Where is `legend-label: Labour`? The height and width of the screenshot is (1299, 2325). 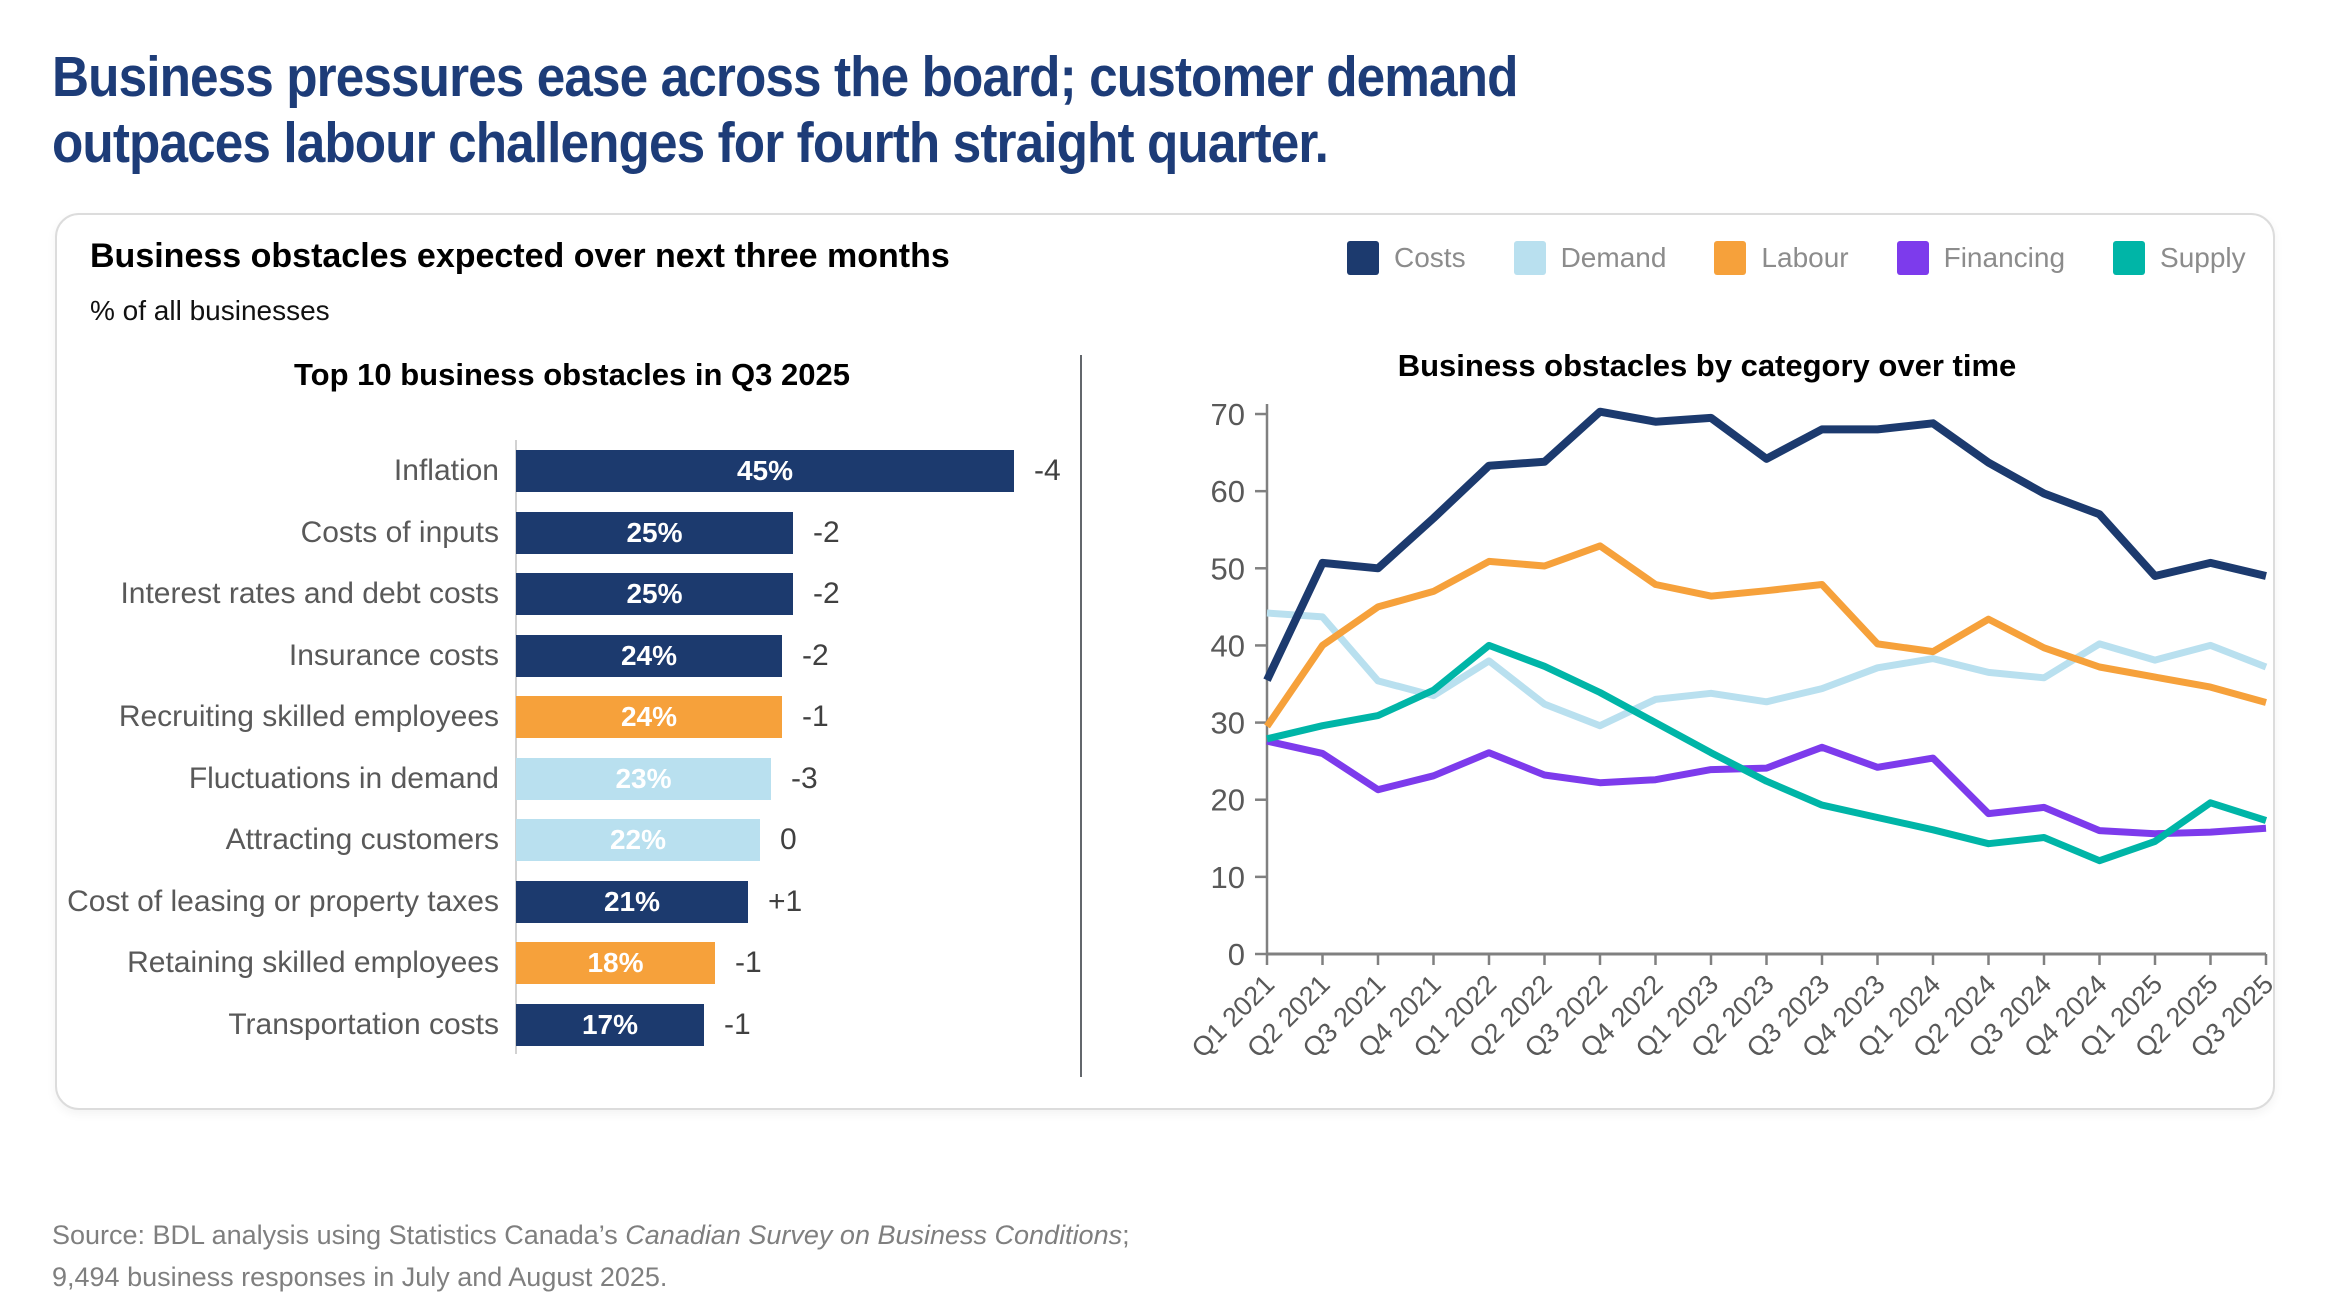 legend-label: Labour is located at coordinates (1805, 257).